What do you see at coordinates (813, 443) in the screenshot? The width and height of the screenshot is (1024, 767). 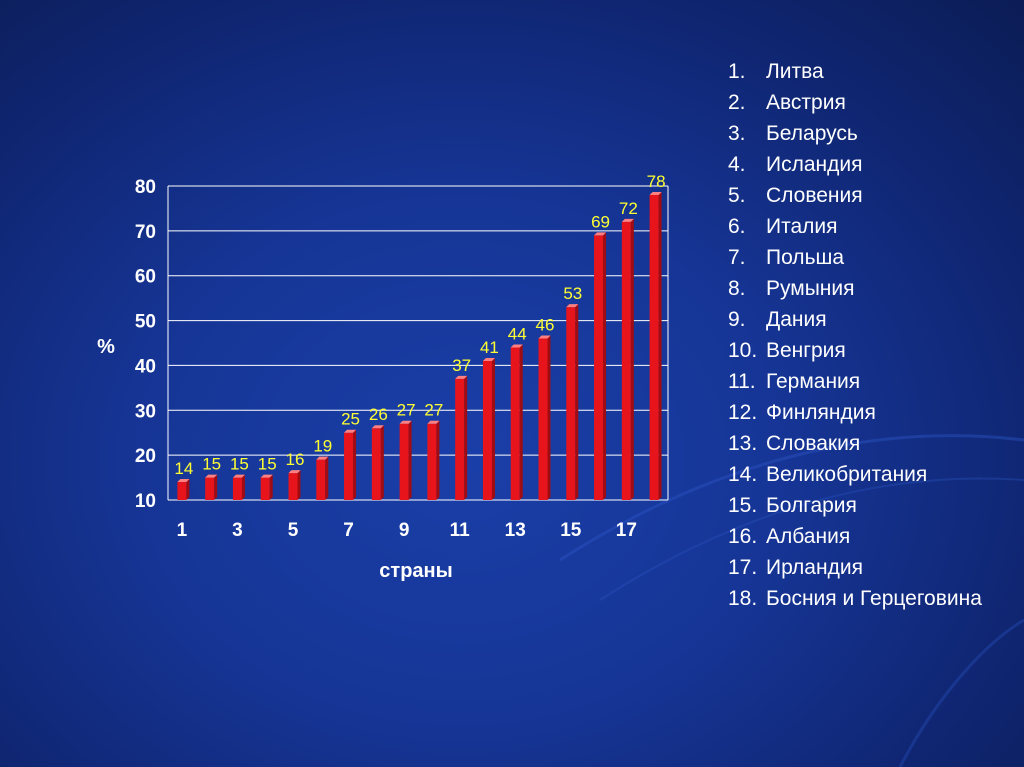 I see `legend-country: Словакия` at bounding box center [813, 443].